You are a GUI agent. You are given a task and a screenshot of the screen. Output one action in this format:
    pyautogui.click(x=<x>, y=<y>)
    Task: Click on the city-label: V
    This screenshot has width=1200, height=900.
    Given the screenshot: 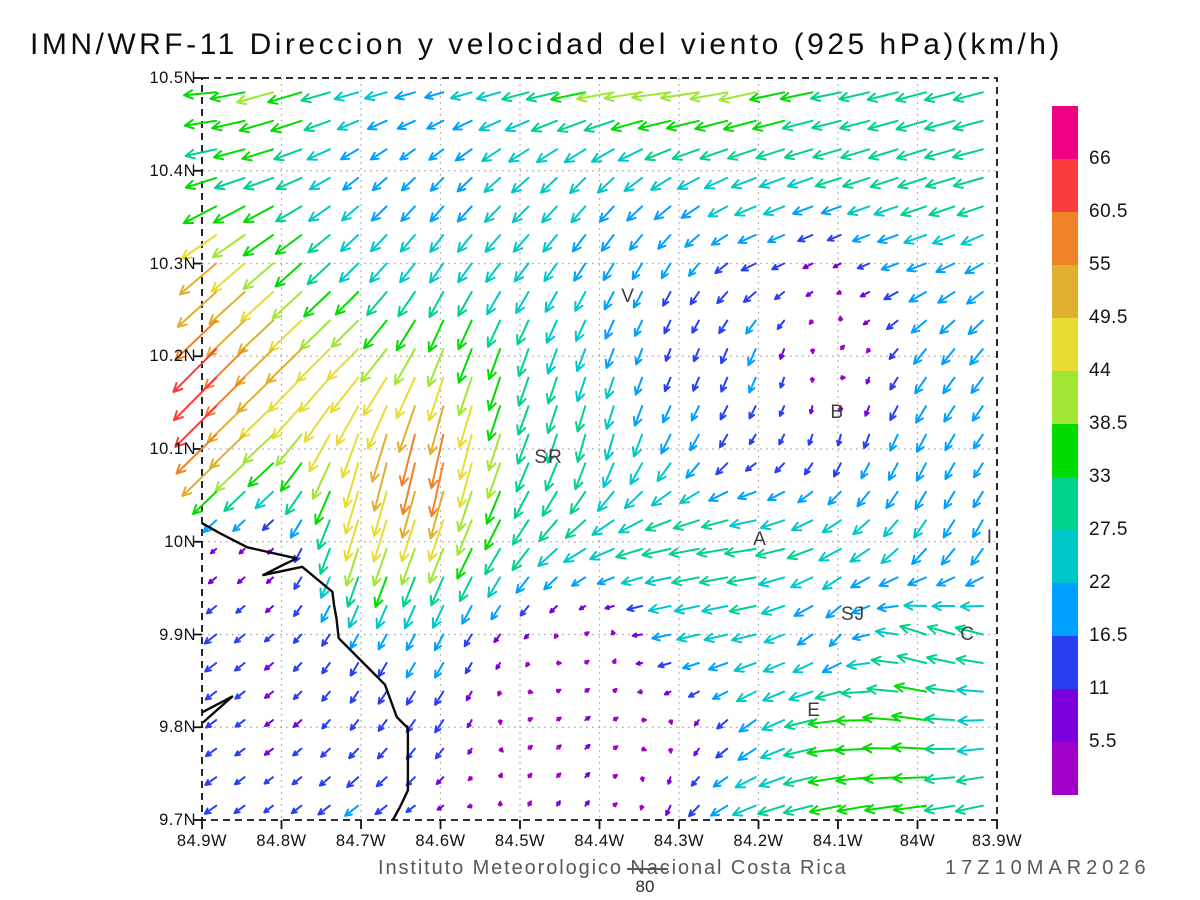 What is the action you would take?
    pyautogui.click(x=628, y=296)
    